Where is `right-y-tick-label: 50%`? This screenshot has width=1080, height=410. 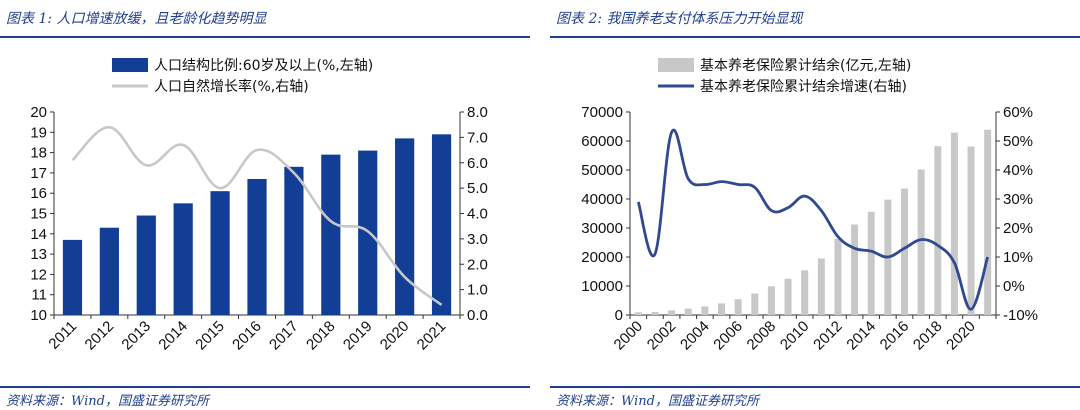
right-y-tick-label: 50% is located at coordinates (1018, 141).